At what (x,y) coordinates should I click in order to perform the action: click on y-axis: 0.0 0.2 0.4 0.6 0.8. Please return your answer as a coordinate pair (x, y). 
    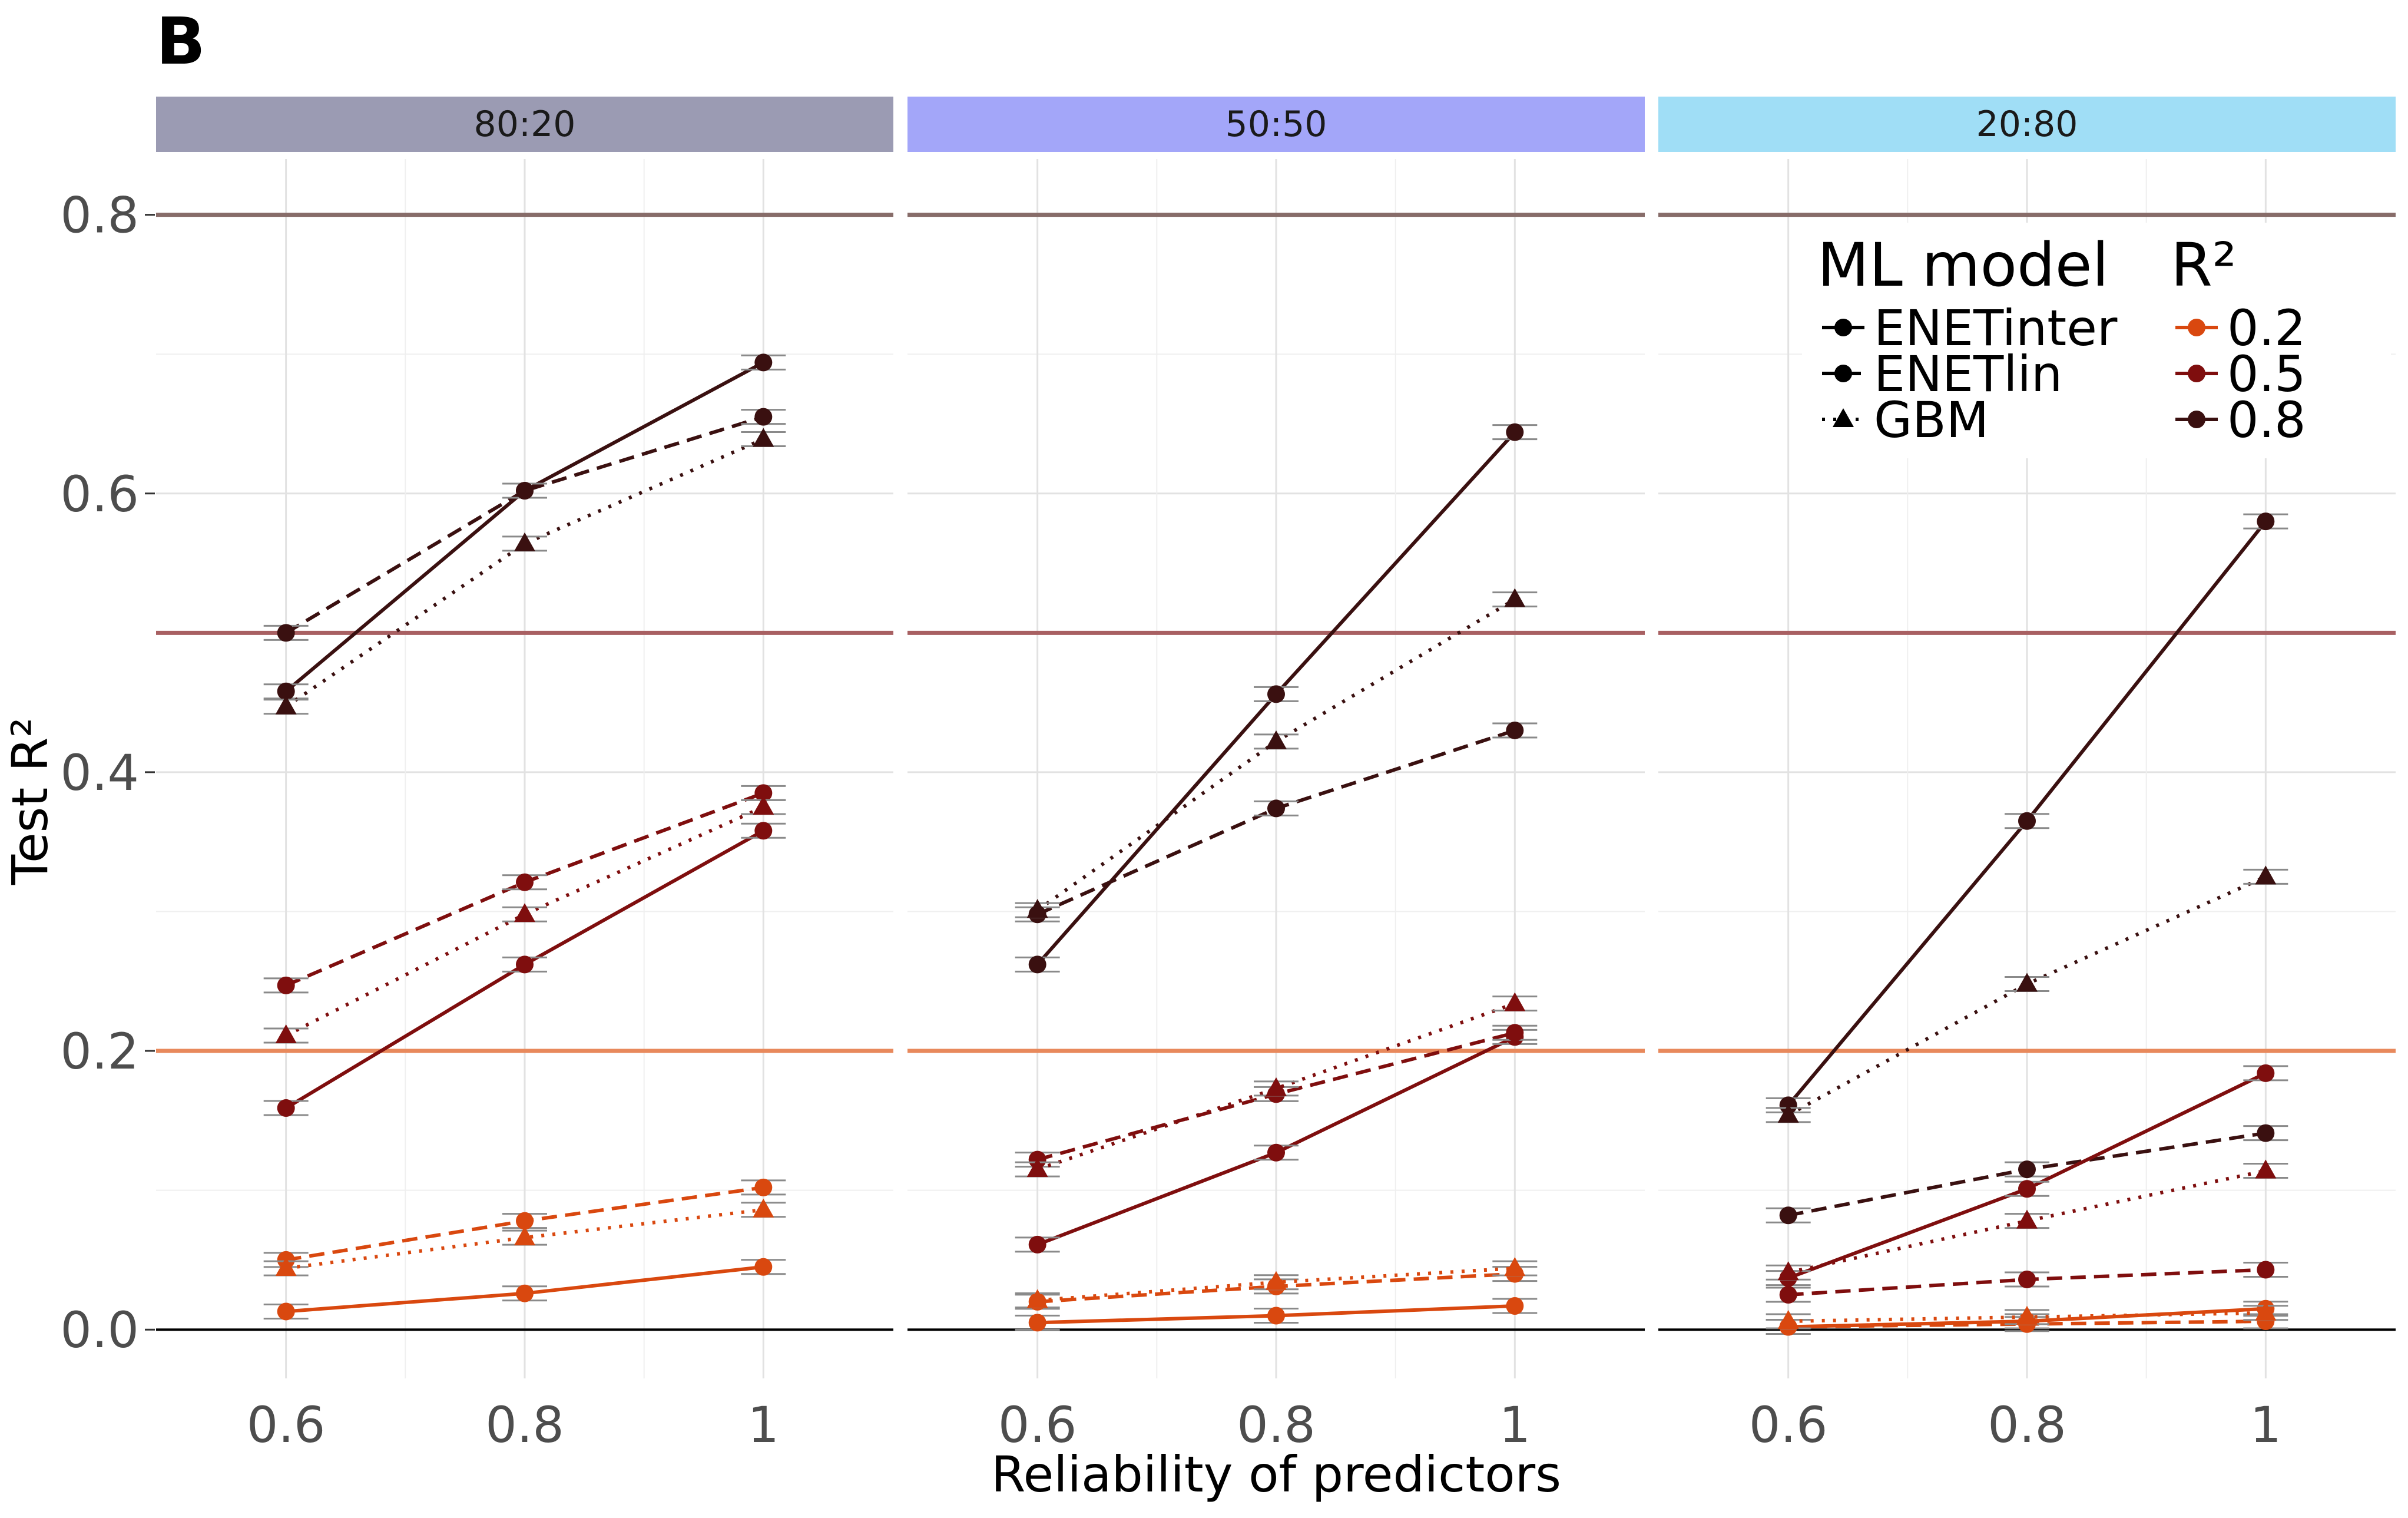
    Looking at the image, I should click on (107, 773).